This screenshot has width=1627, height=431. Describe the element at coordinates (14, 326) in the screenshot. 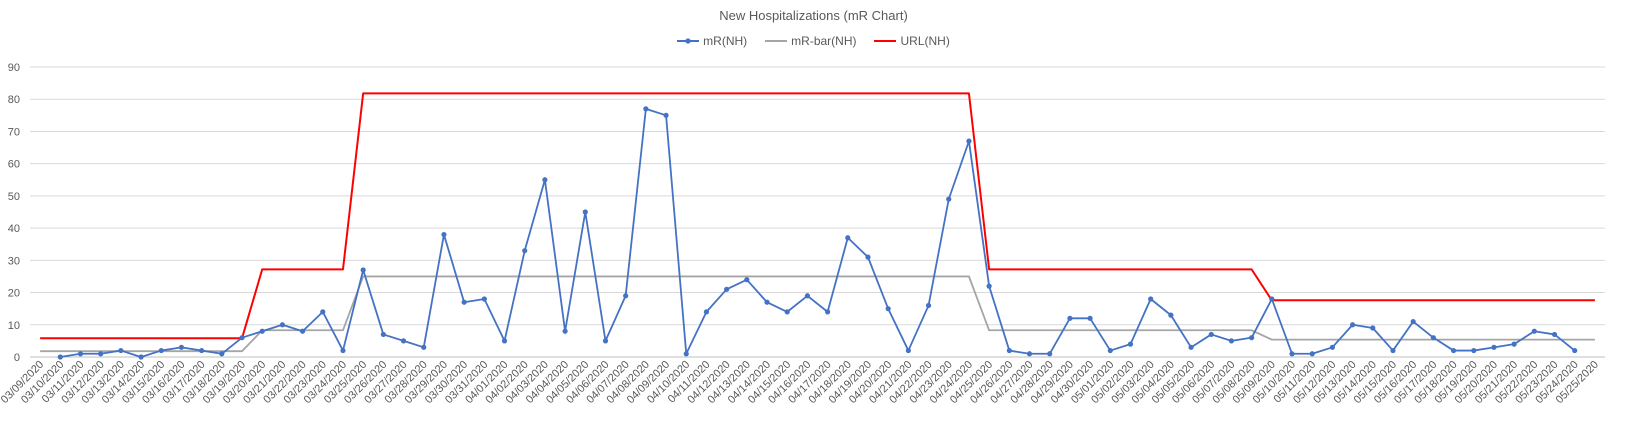

I see `y-tick-label: 10` at that location.